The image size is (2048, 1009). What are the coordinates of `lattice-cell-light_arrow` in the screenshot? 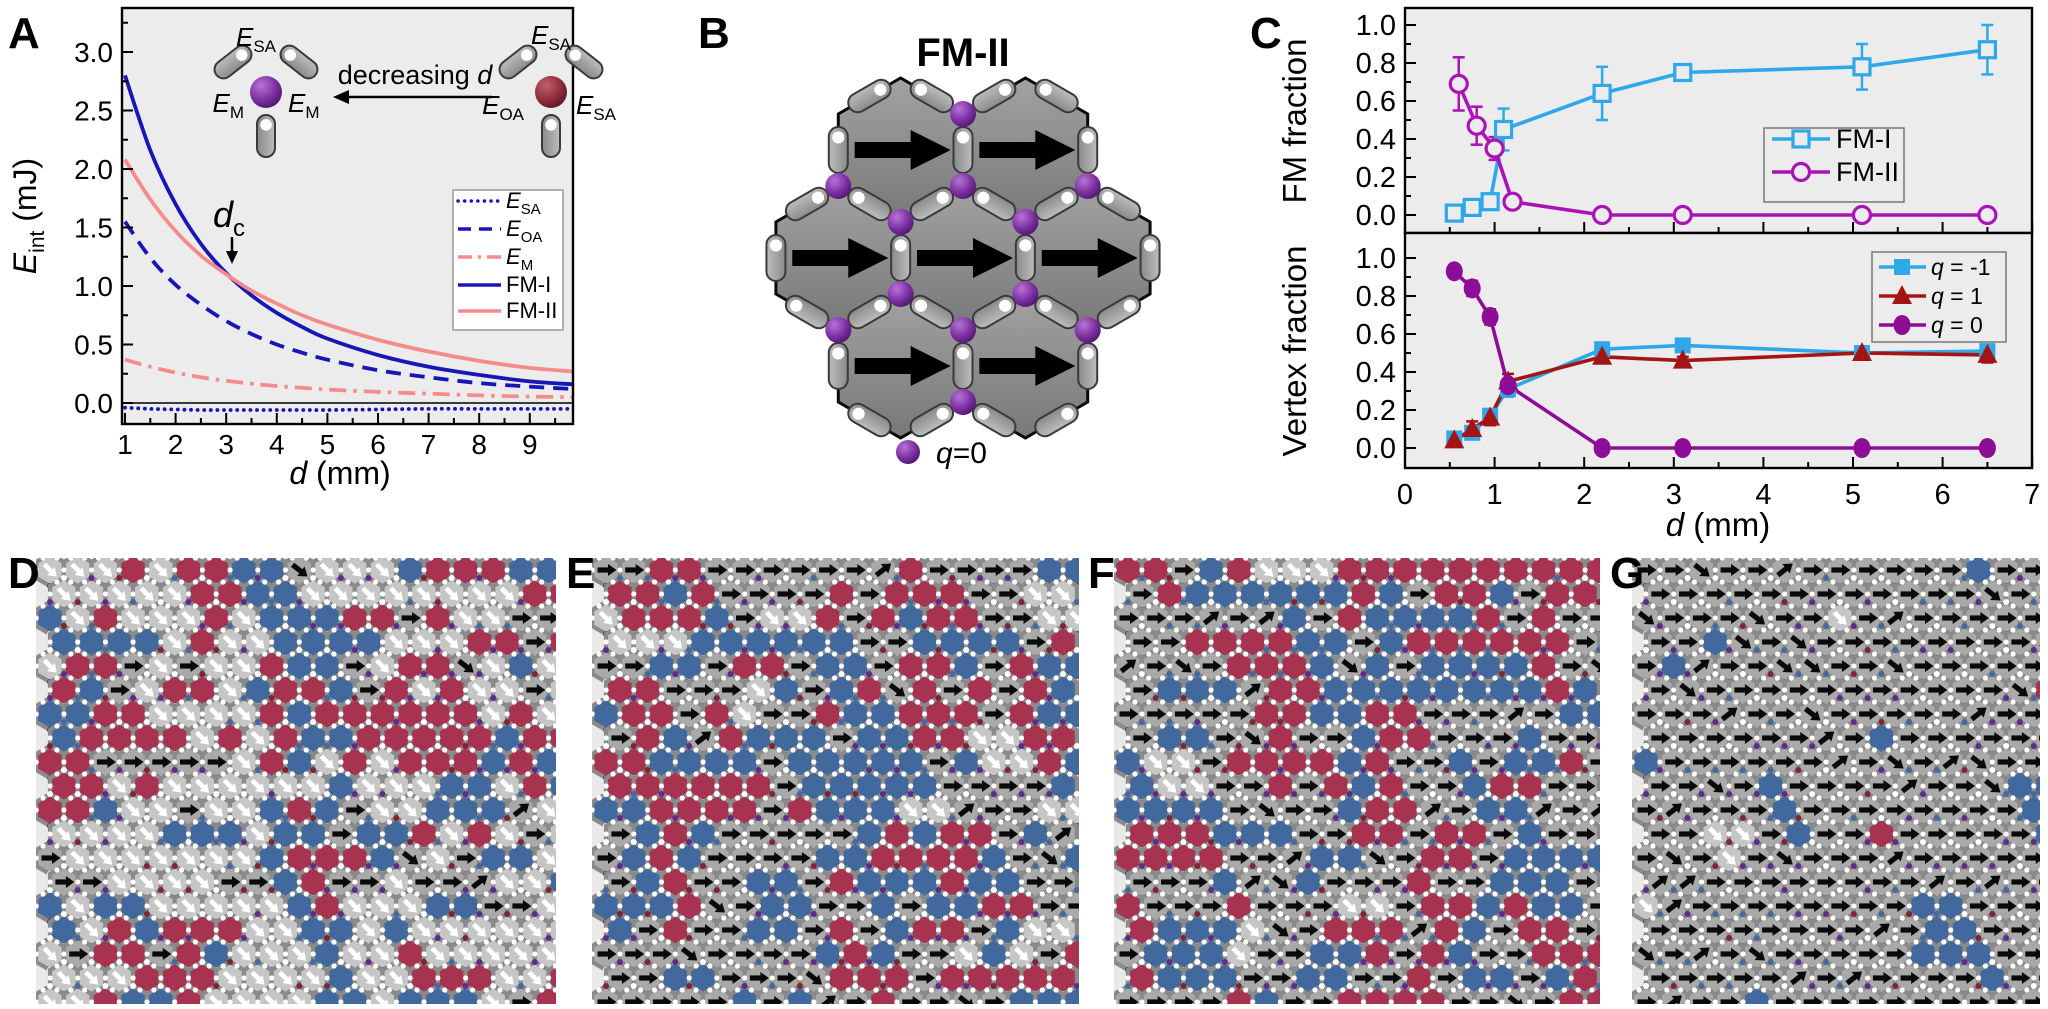 It's located at (285, 978).